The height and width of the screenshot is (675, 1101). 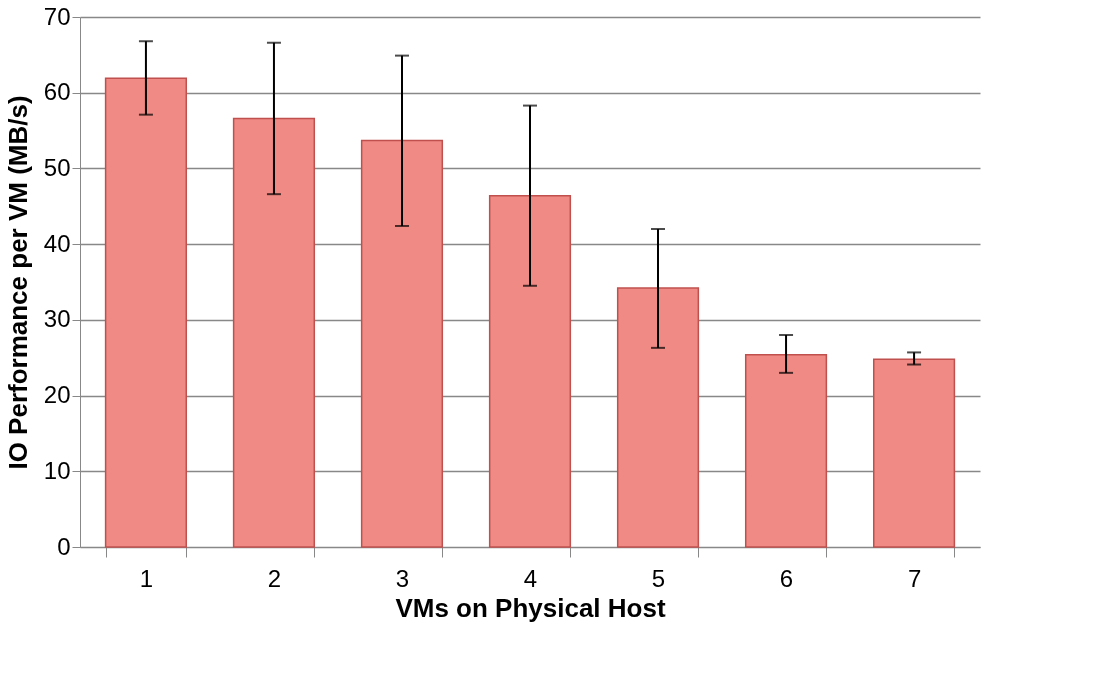 I want to click on x-tick-label: 4, so click(x=530, y=578).